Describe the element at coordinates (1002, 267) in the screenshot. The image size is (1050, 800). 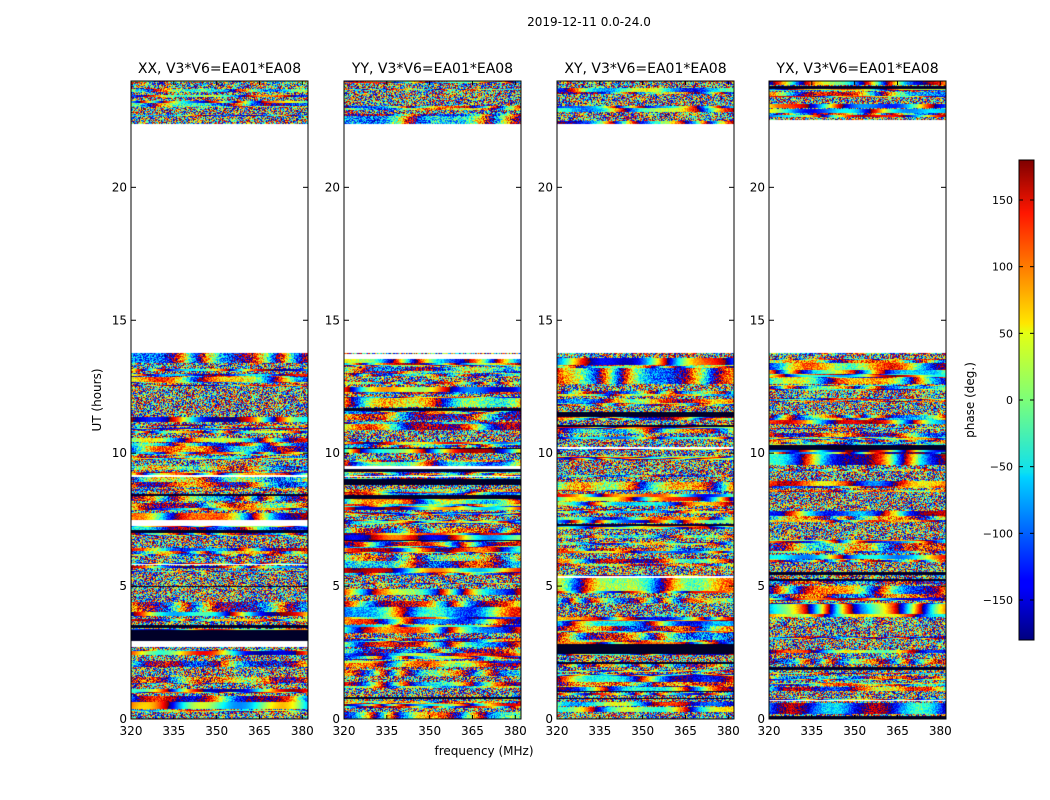
I see `colorbar-tick-label: 100` at that location.